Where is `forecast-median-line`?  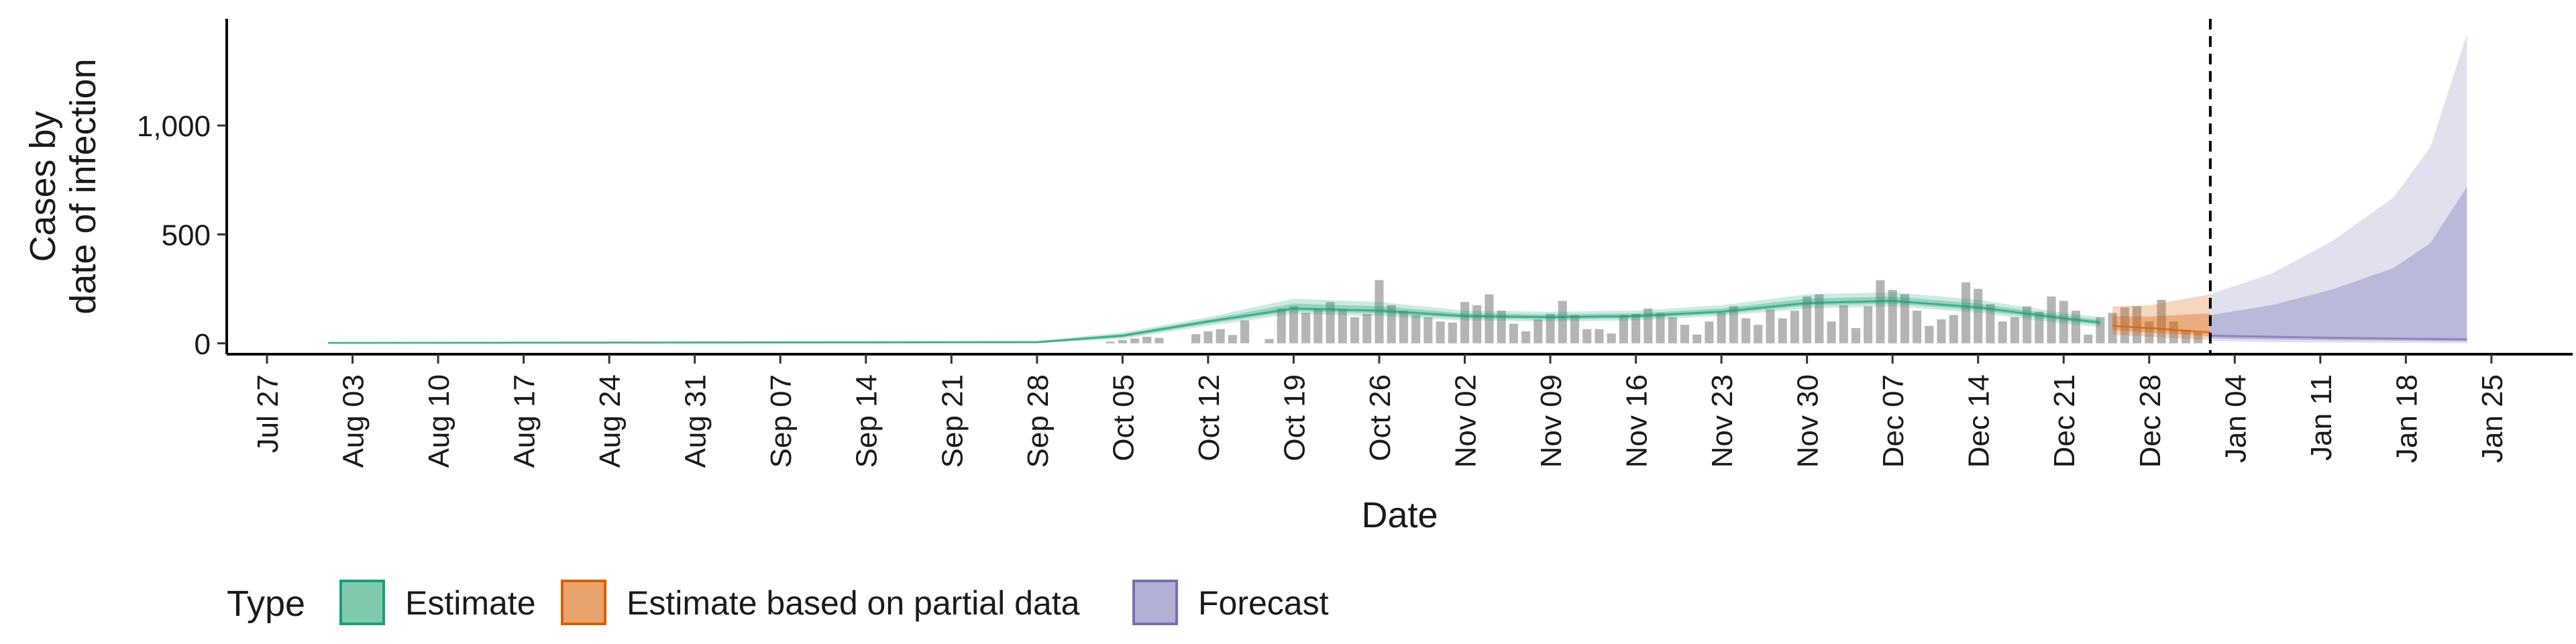
forecast-median-line is located at coordinates (2338, 337).